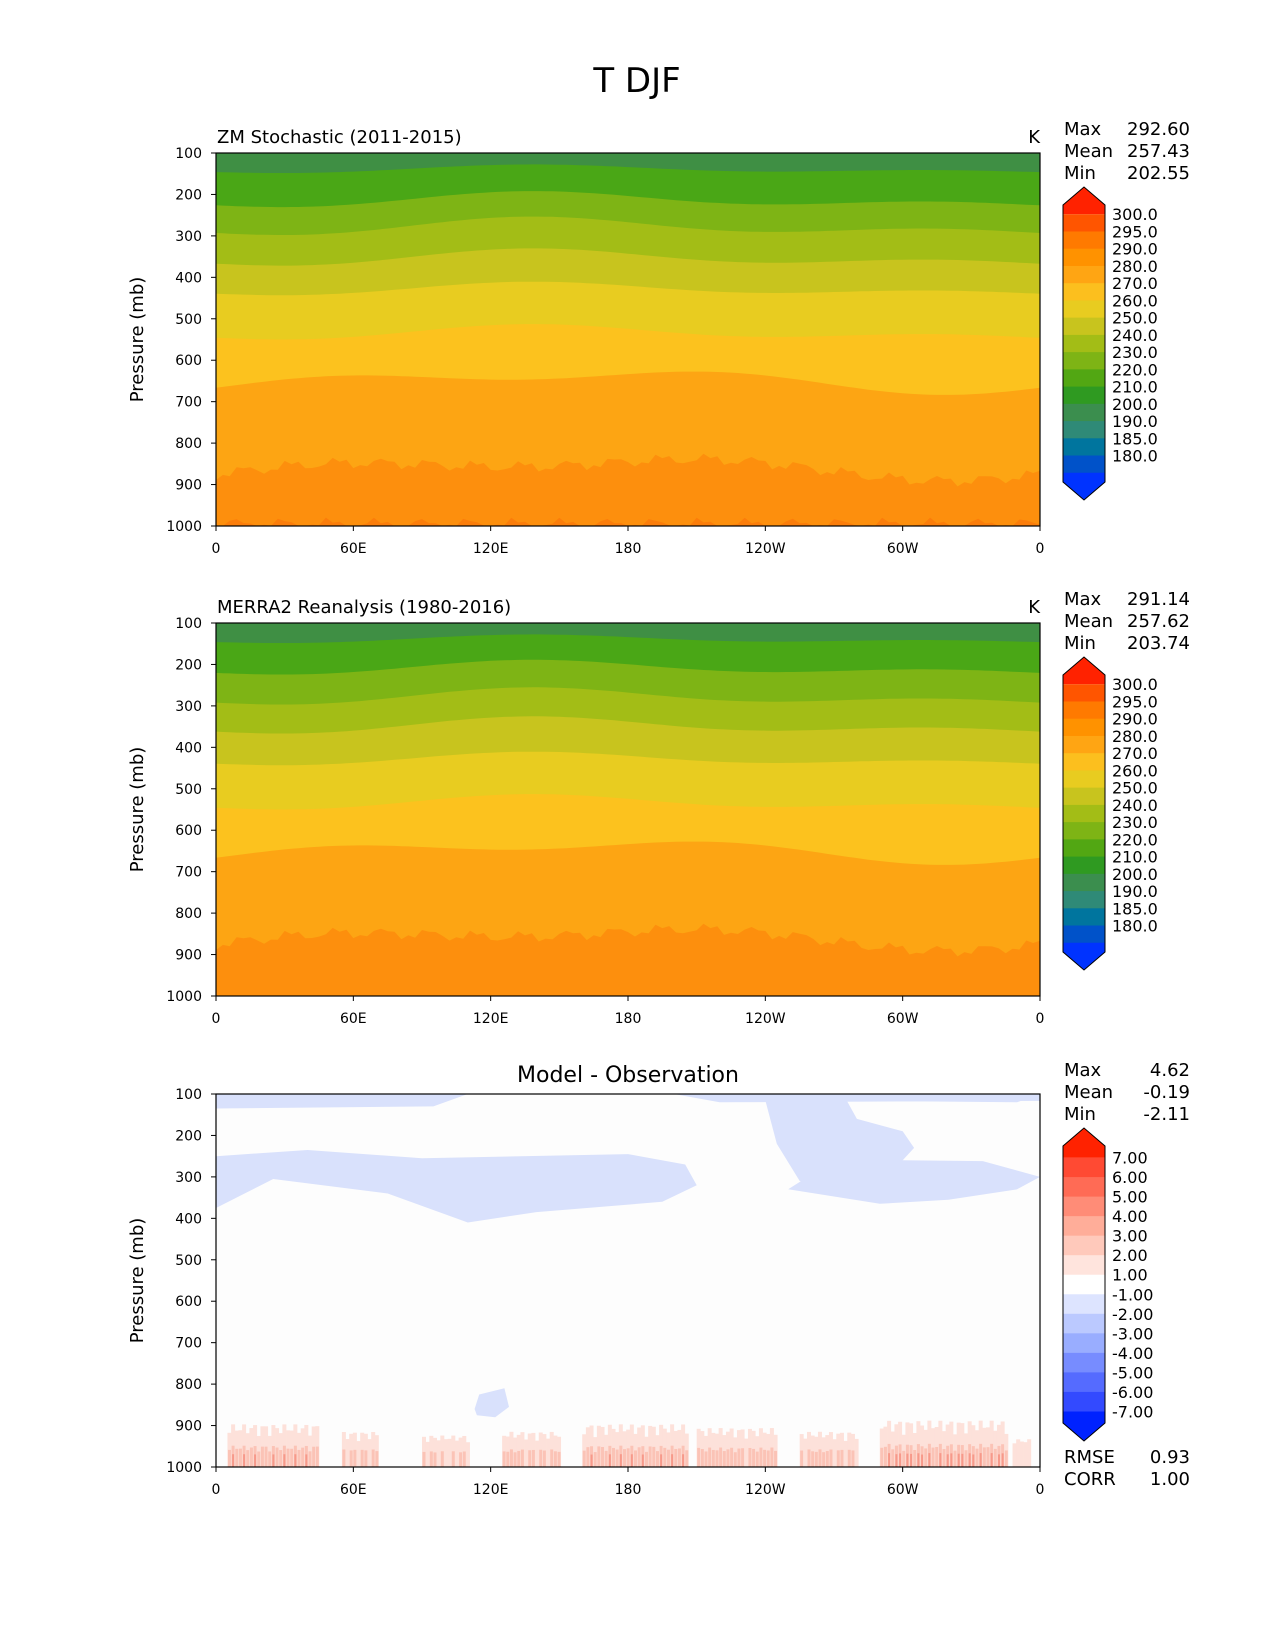 This screenshot has width=1275, height=1650. Describe the element at coordinates (1135, 701) in the screenshot. I see `colorbar-label: 295.0` at that location.